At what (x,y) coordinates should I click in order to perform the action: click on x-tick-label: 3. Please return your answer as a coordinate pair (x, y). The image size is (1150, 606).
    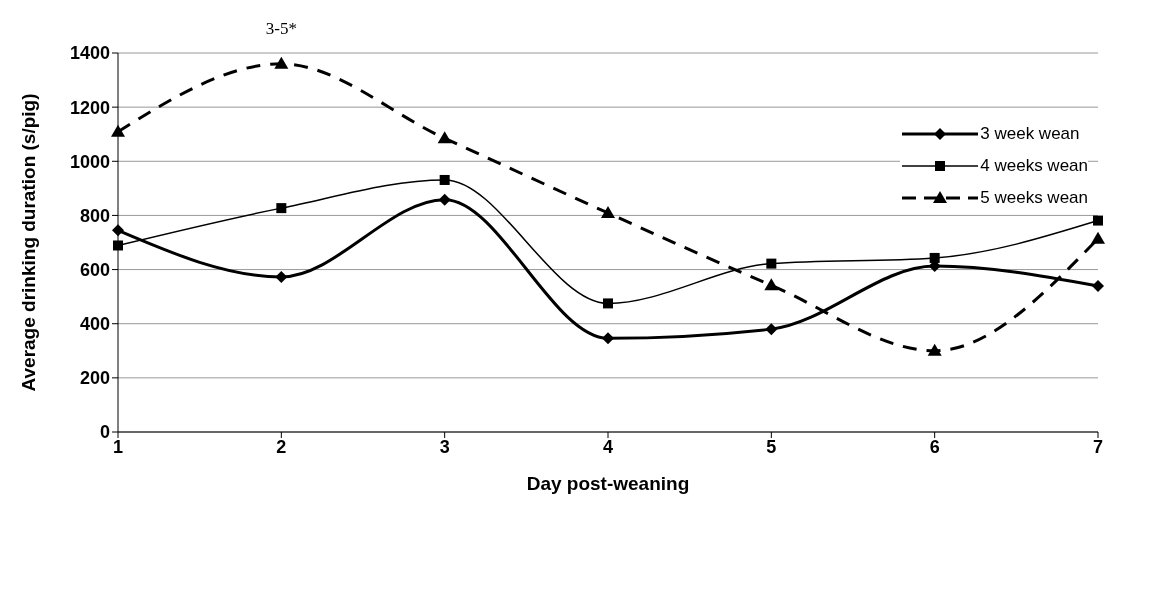
    Looking at the image, I should click on (444, 446).